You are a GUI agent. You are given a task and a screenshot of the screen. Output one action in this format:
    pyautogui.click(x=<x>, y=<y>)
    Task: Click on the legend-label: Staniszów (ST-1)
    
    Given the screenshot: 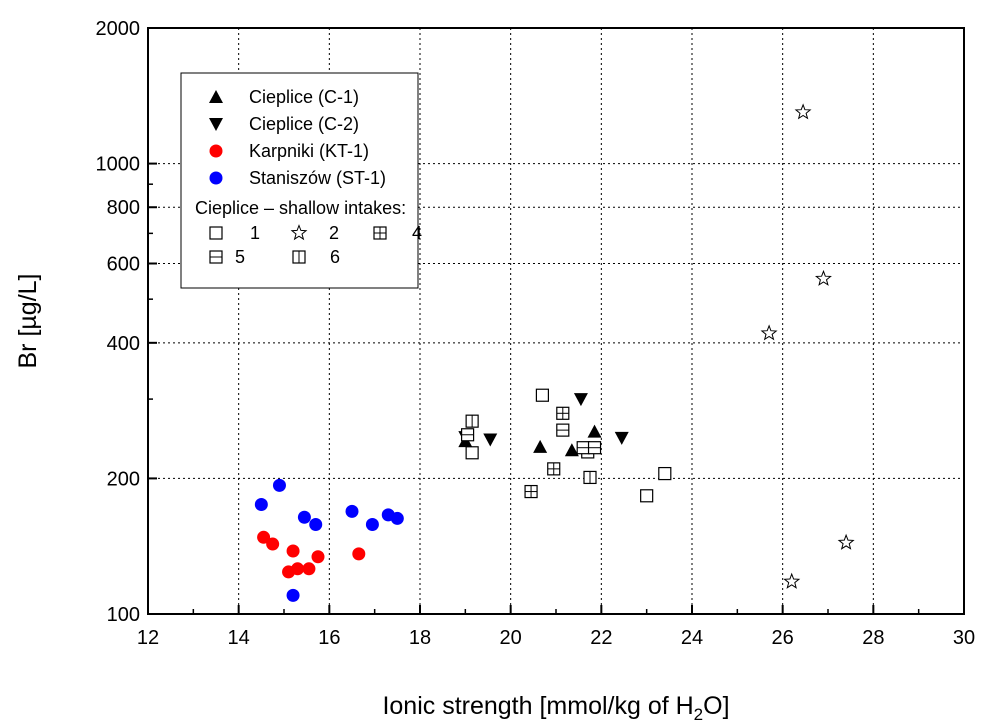 What is the action you would take?
    pyautogui.click(x=317, y=178)
    